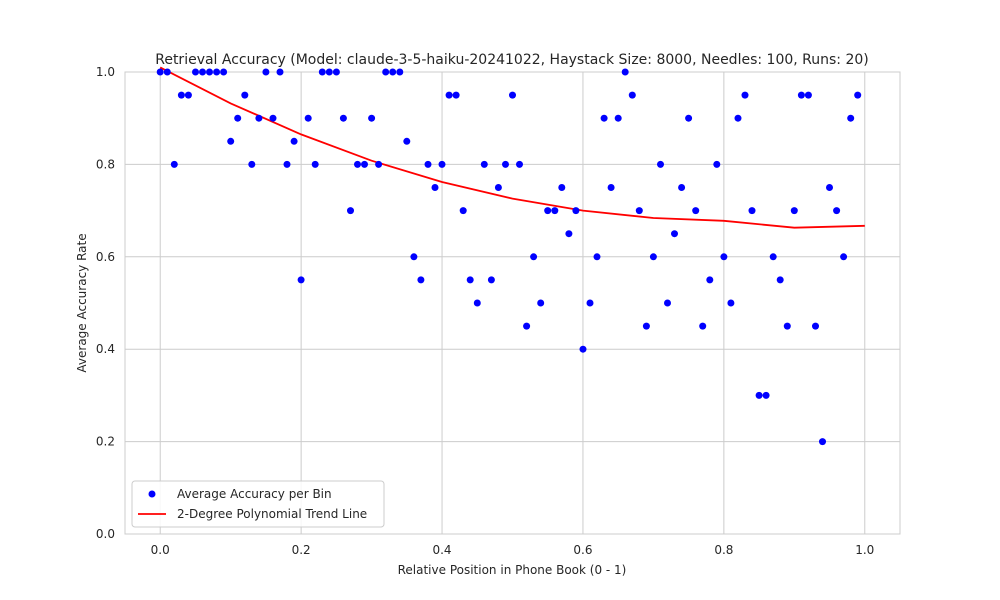 The height and width of the screenshot is (600, 1000). What do you see at coordinates (513, 550) in the screenshot?
I see `x-tick-labels: 0.0 0.2 0.4 0.6 0.8 1.0` at bounding box center [513, 550].